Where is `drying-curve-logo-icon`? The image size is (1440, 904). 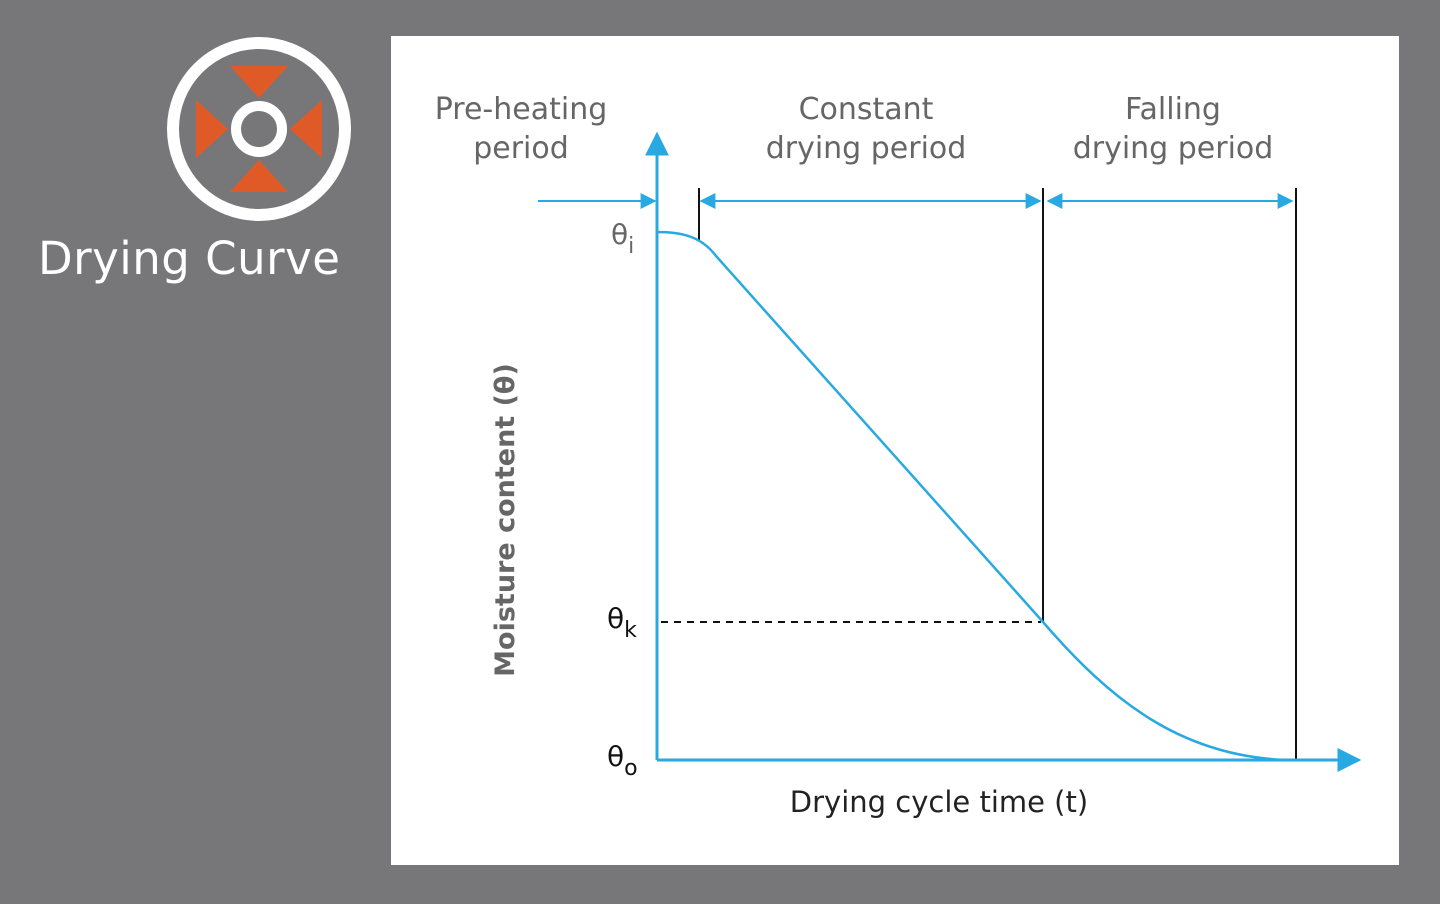
drying-curve-logo-icon is located at coordinates (259, 129).